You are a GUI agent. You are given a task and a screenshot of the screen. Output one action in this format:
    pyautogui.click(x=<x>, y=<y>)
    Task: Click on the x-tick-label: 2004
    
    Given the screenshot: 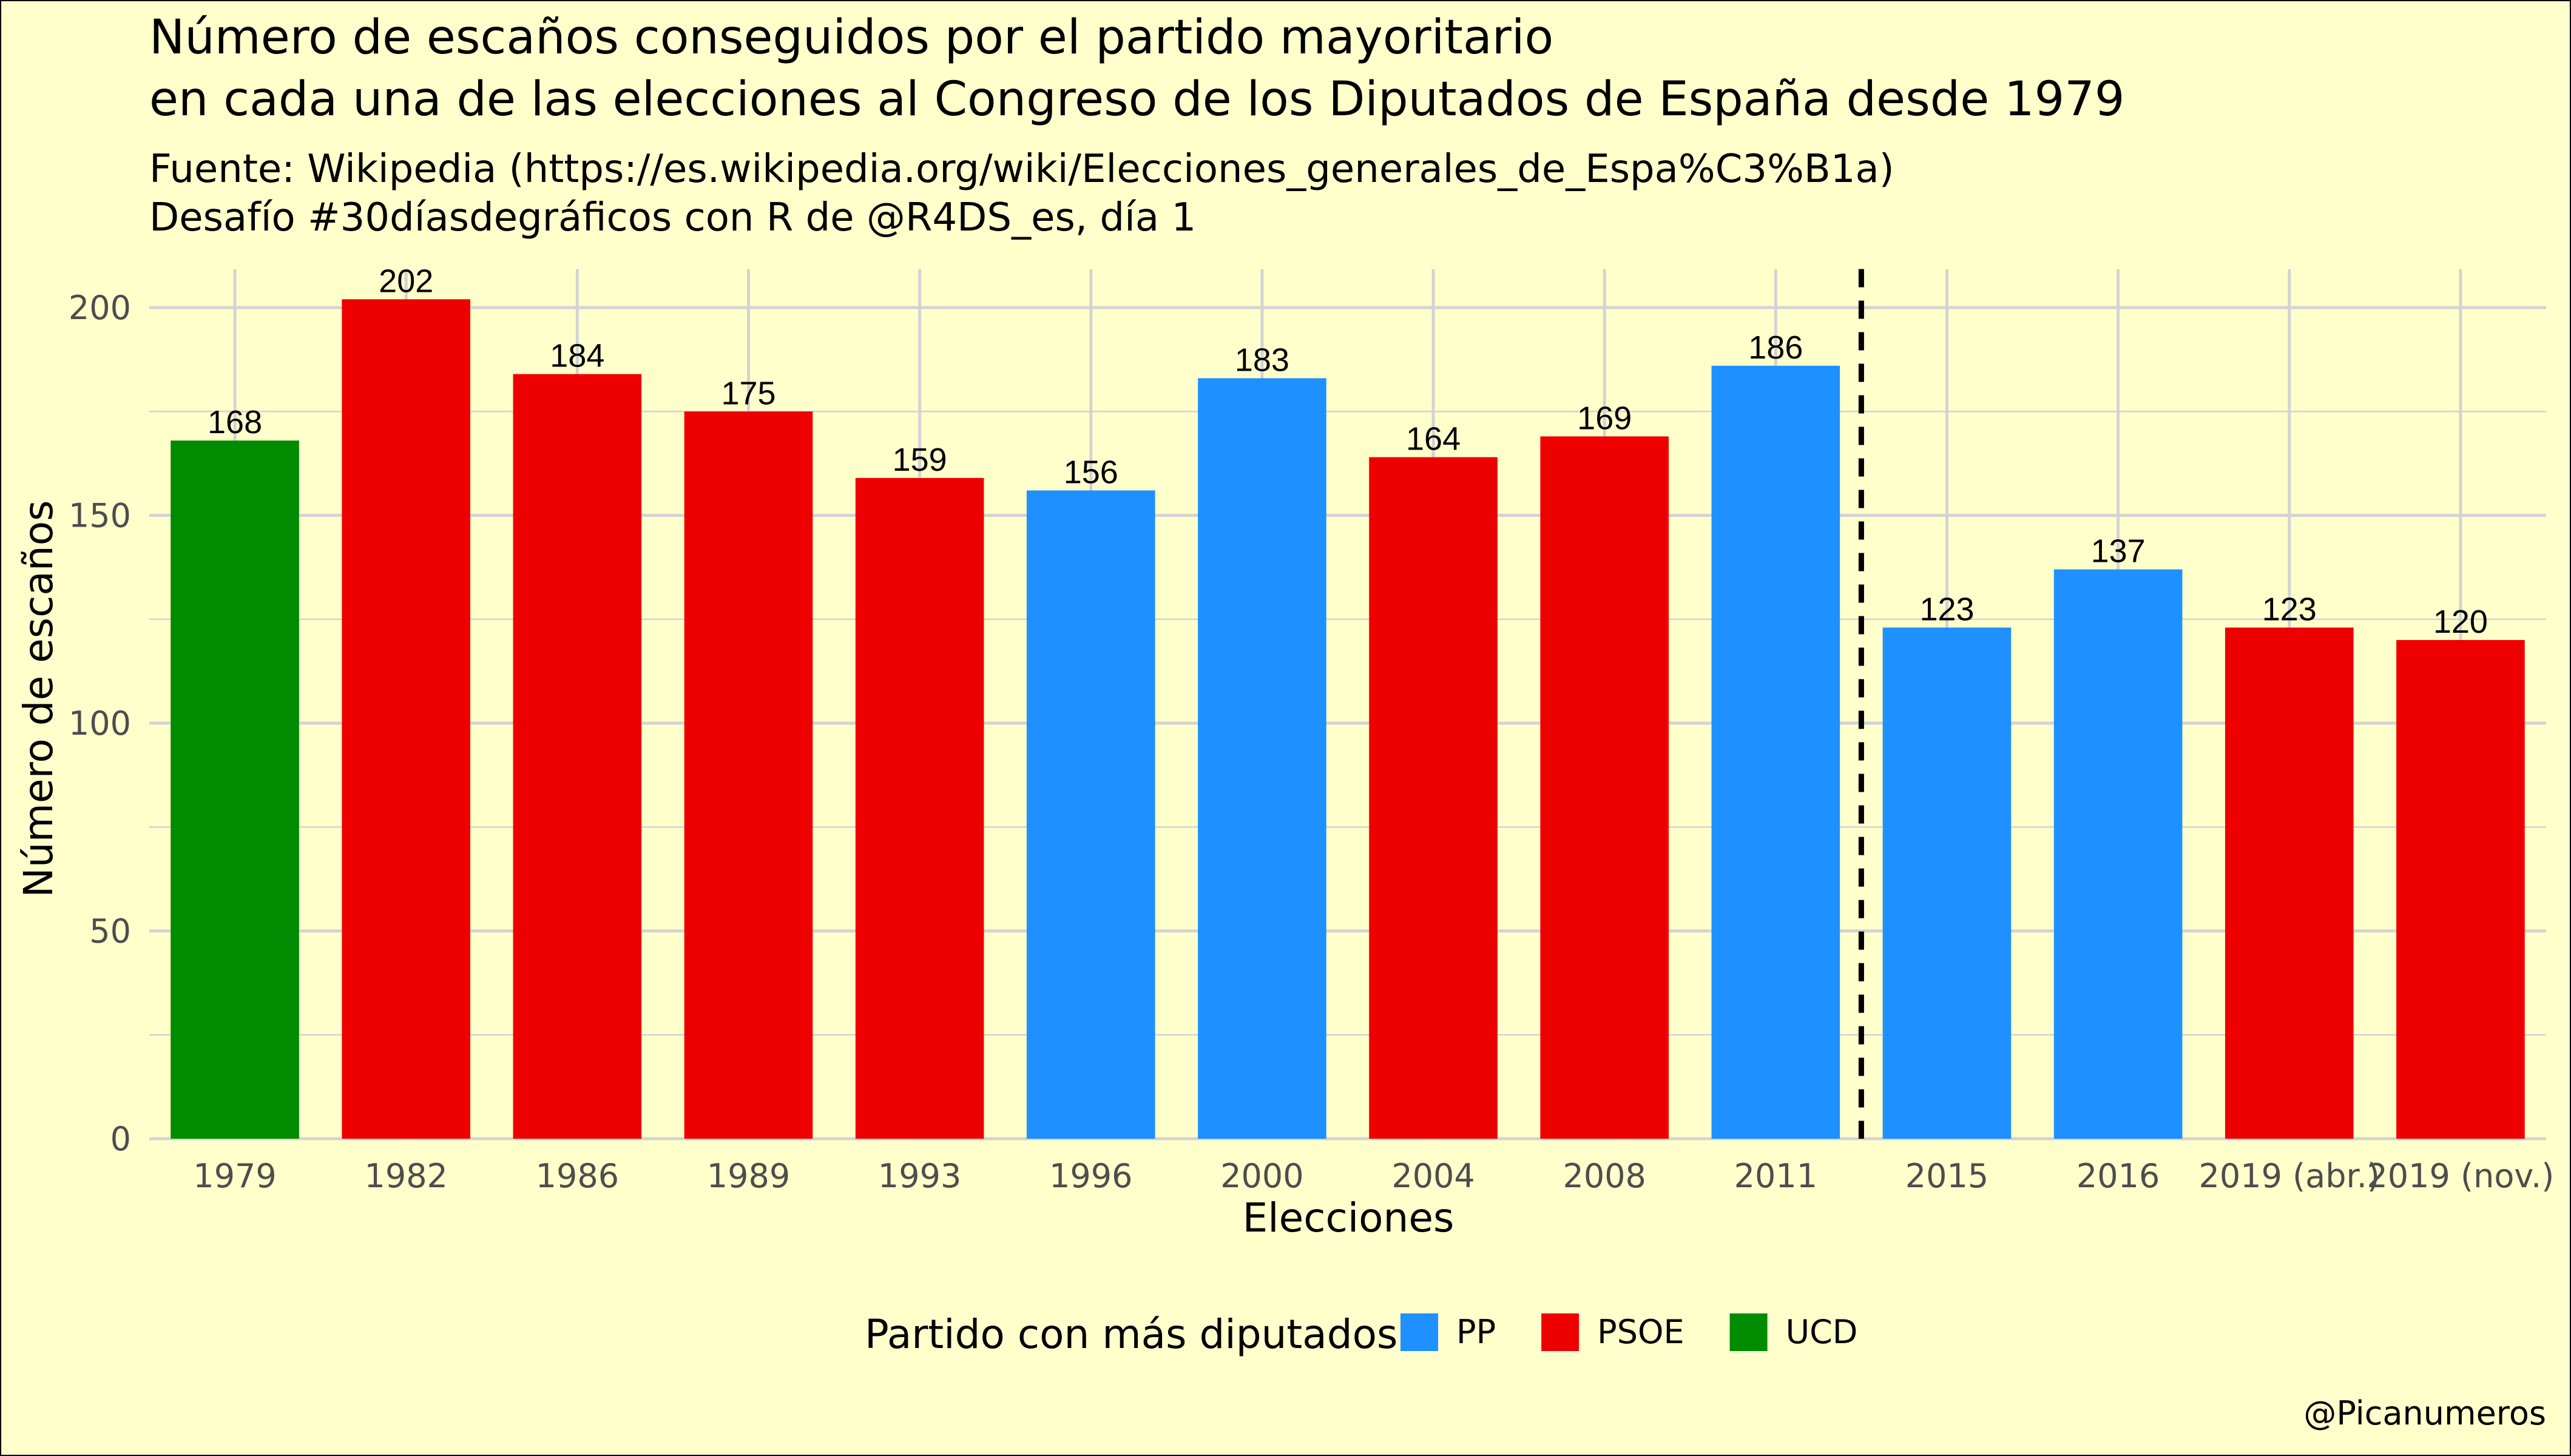 What is the action you would take?
    pyautogui.click(x=1433, y=1176)
    